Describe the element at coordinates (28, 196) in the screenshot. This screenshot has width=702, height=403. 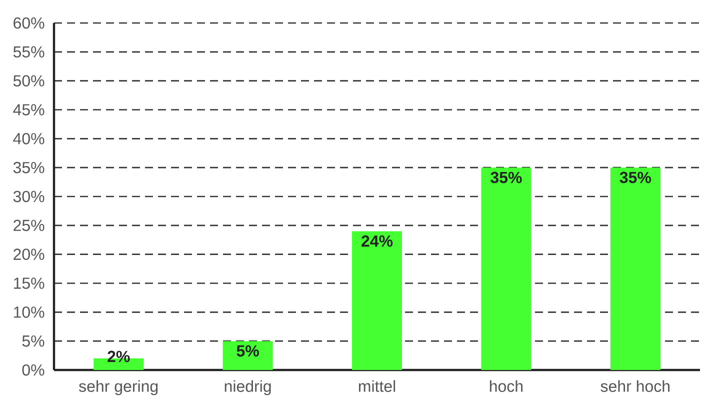
I see `y-tick-label: 30%` at that location.